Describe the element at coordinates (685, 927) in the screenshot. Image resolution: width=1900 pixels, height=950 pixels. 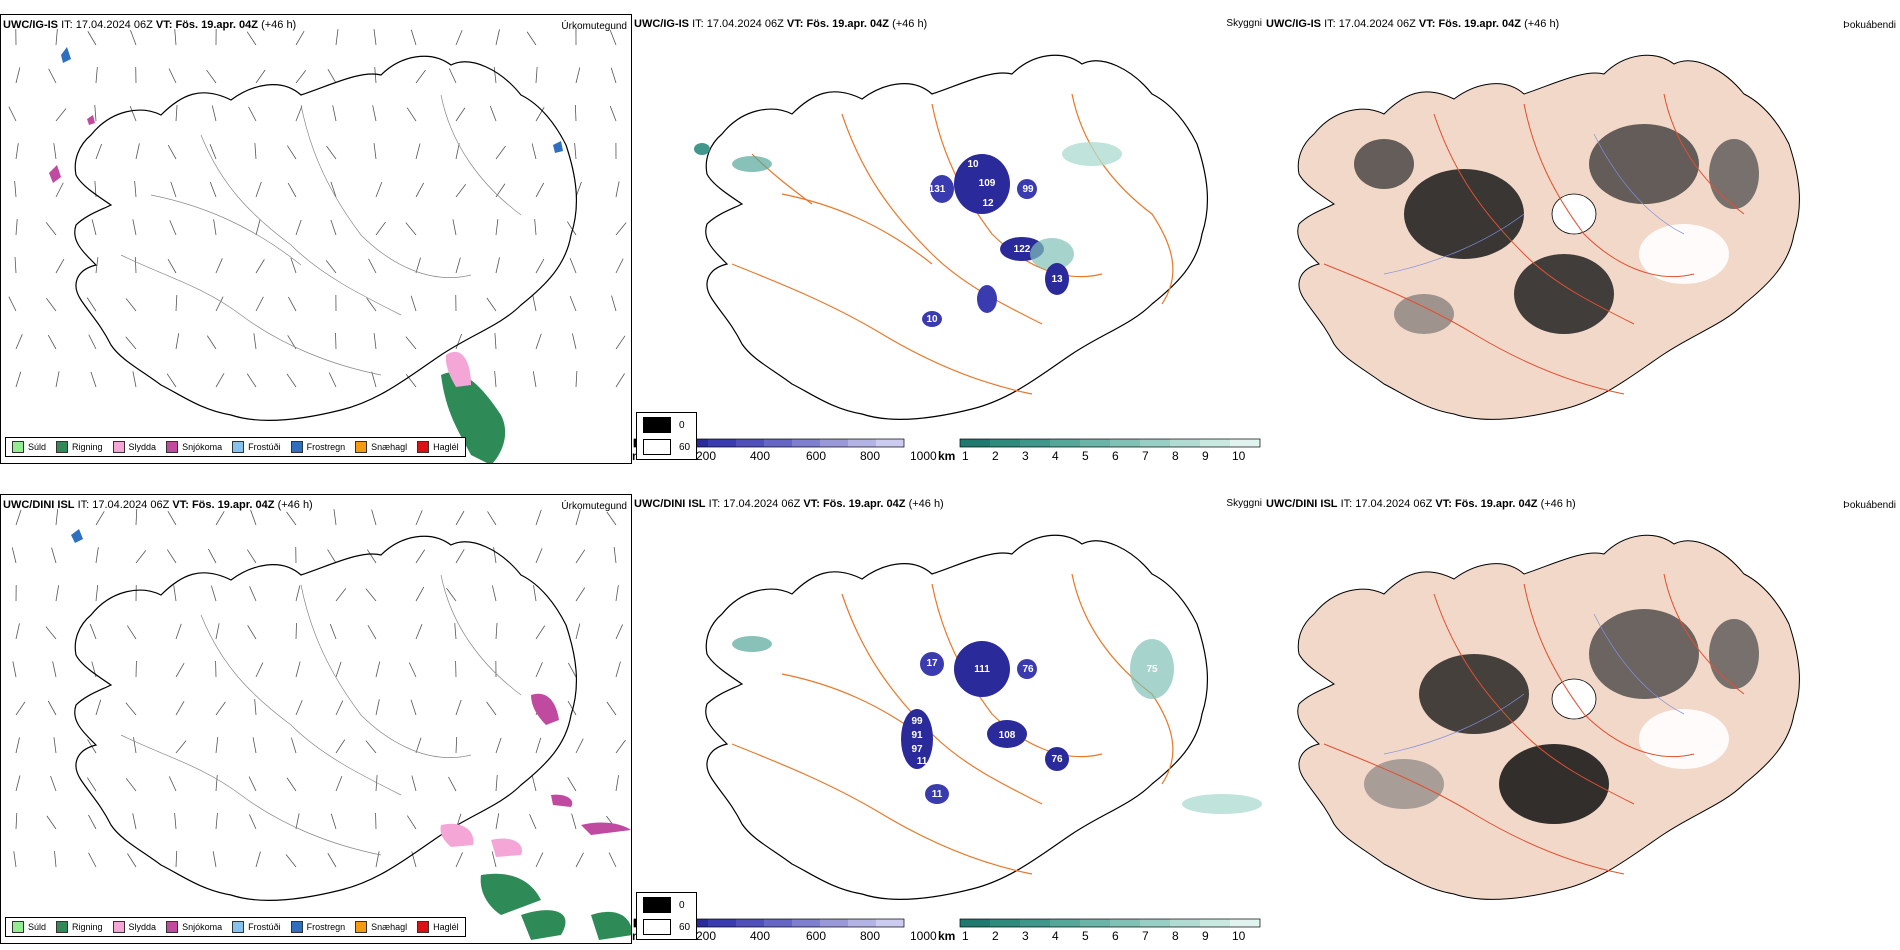
I see `fog-label: 60` at that location.